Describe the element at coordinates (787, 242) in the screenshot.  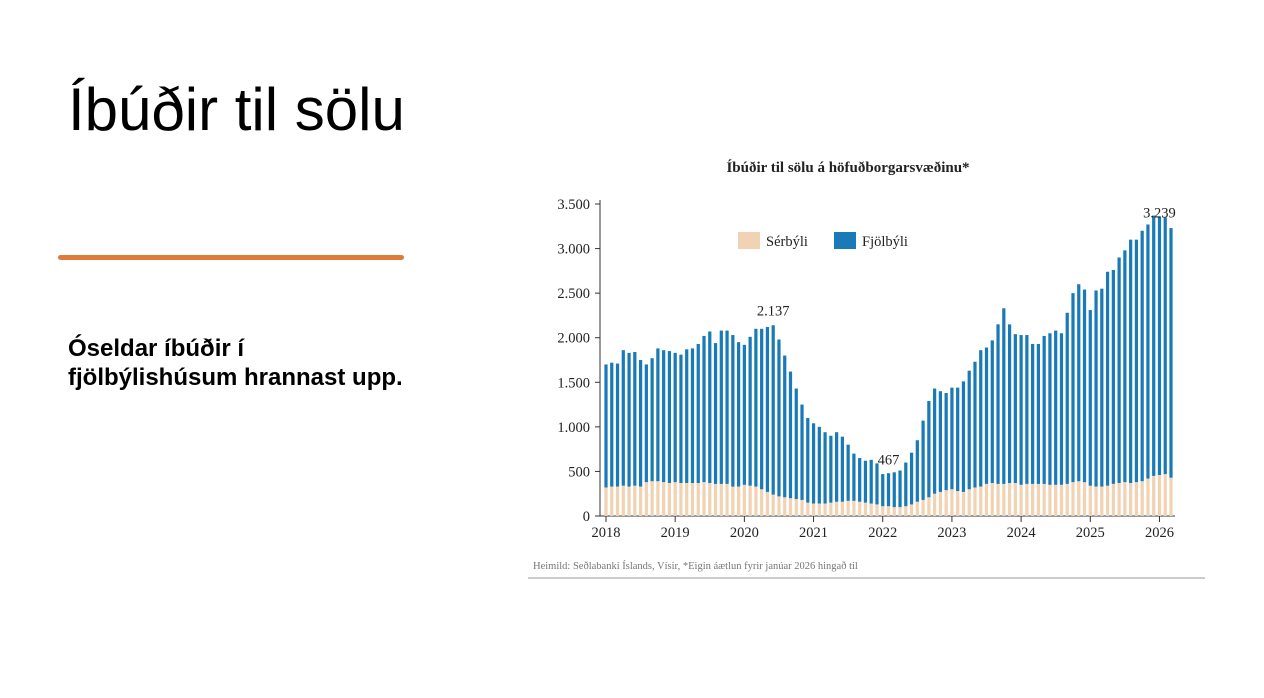
I see `legend-label-serbyli: Sérbýli` at that location.